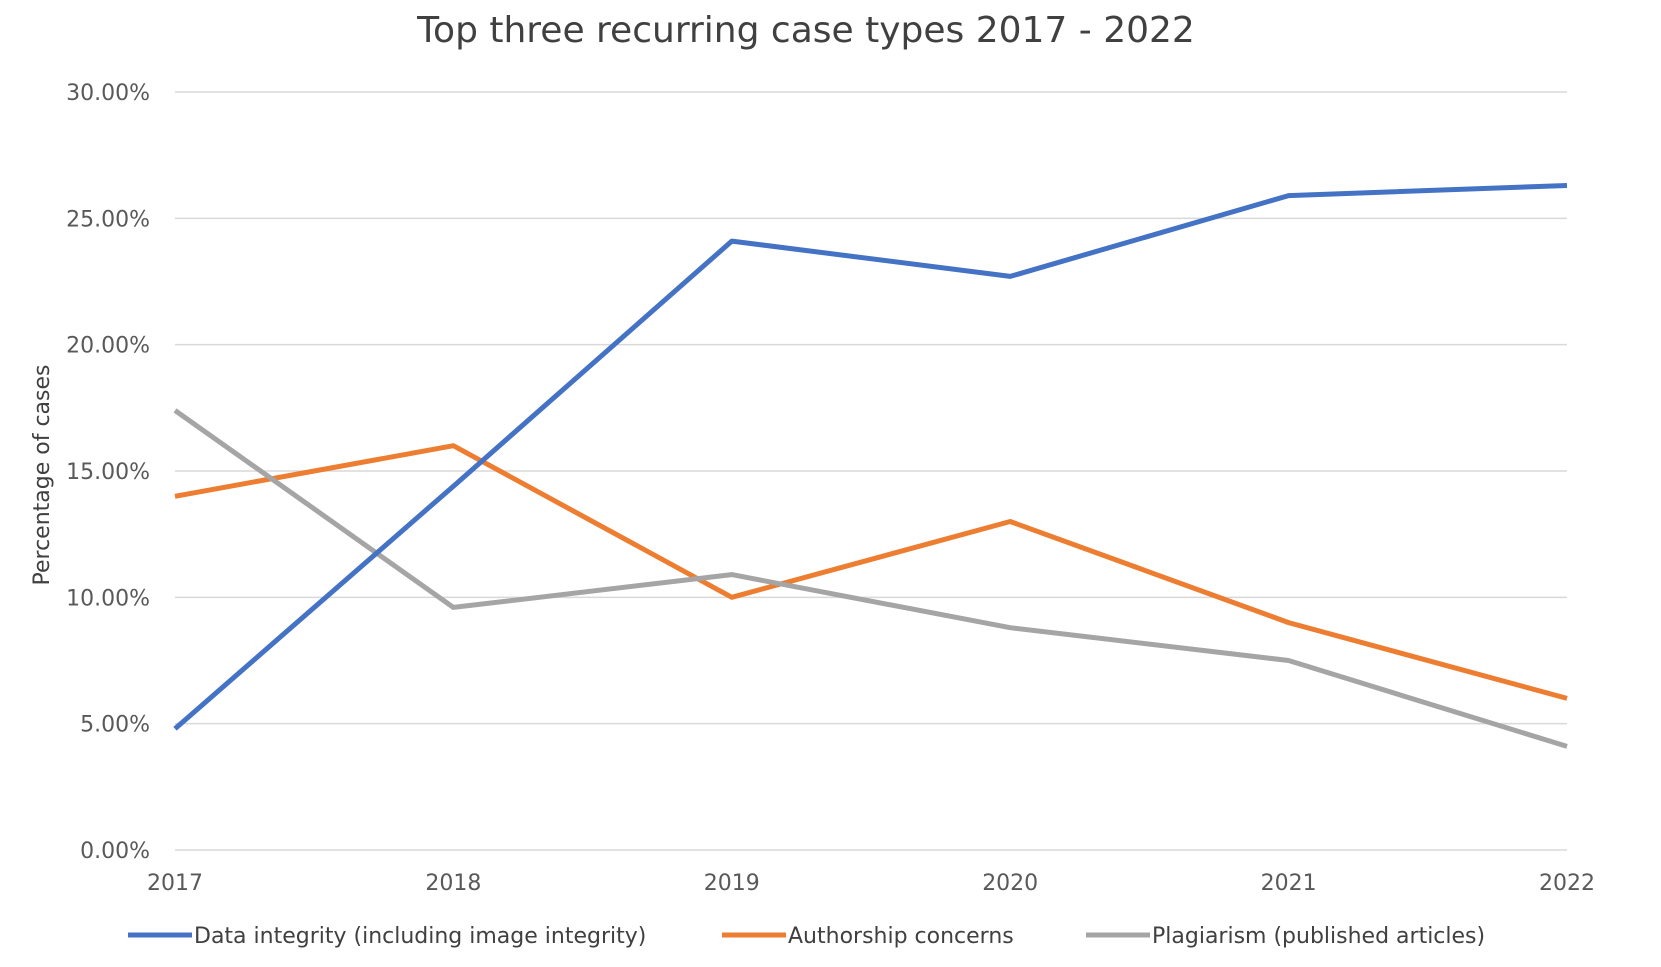 The image size is (1661, 967). What do you see at coordinates (115, 725) in the screenshot?
I see `y-tick-label: 5.00%` at bounding box center [115, 725].